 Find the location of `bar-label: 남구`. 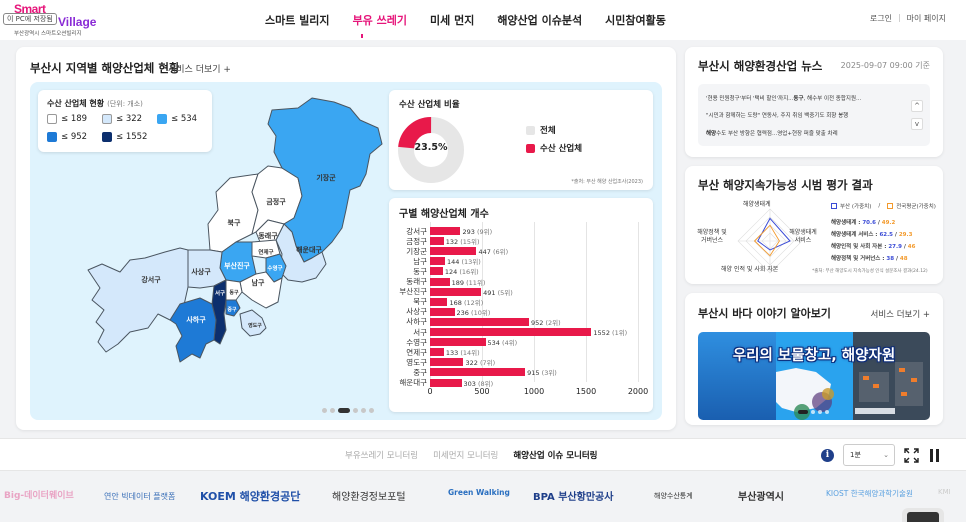

bar-label: 남구 is located at coordinates (420, 261).